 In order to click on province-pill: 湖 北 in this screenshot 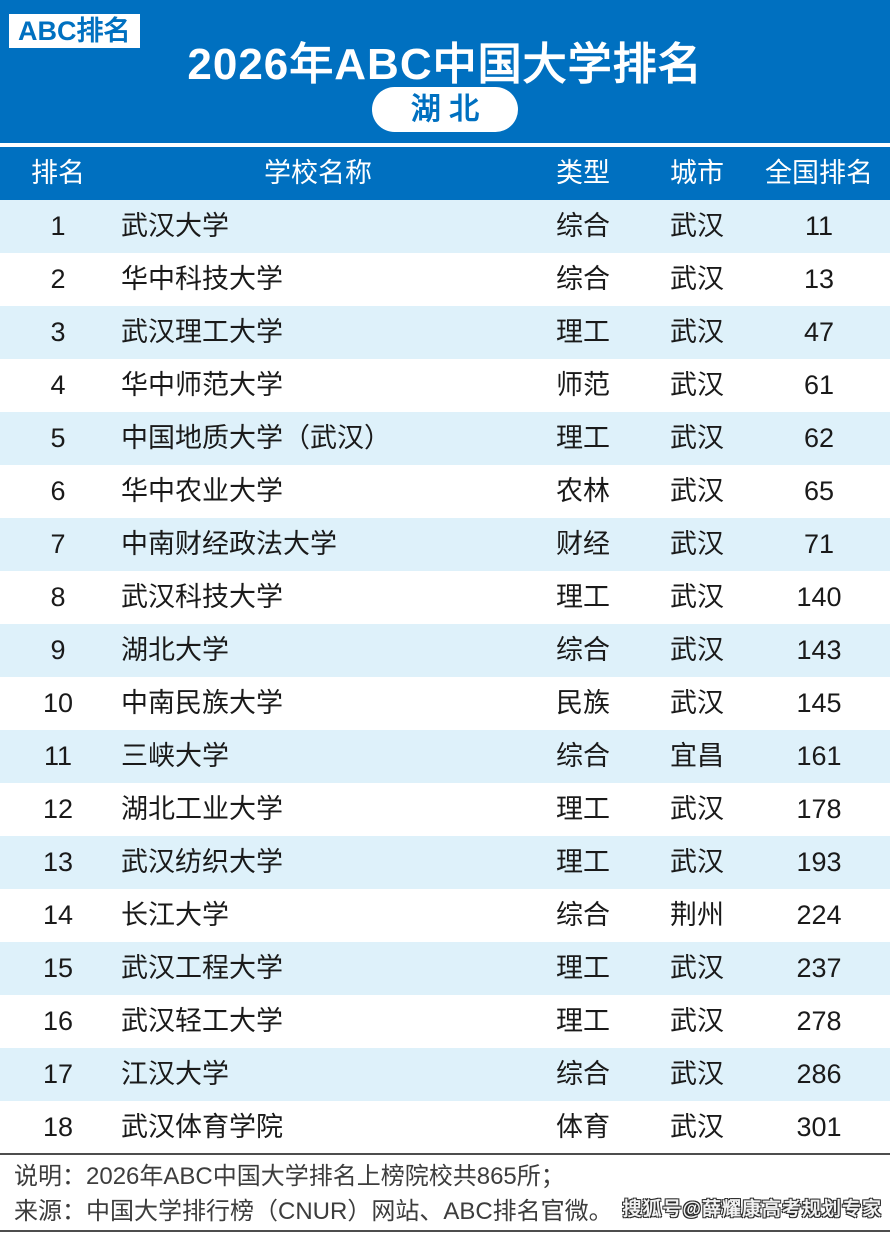, I will do `click(445, 109)`.